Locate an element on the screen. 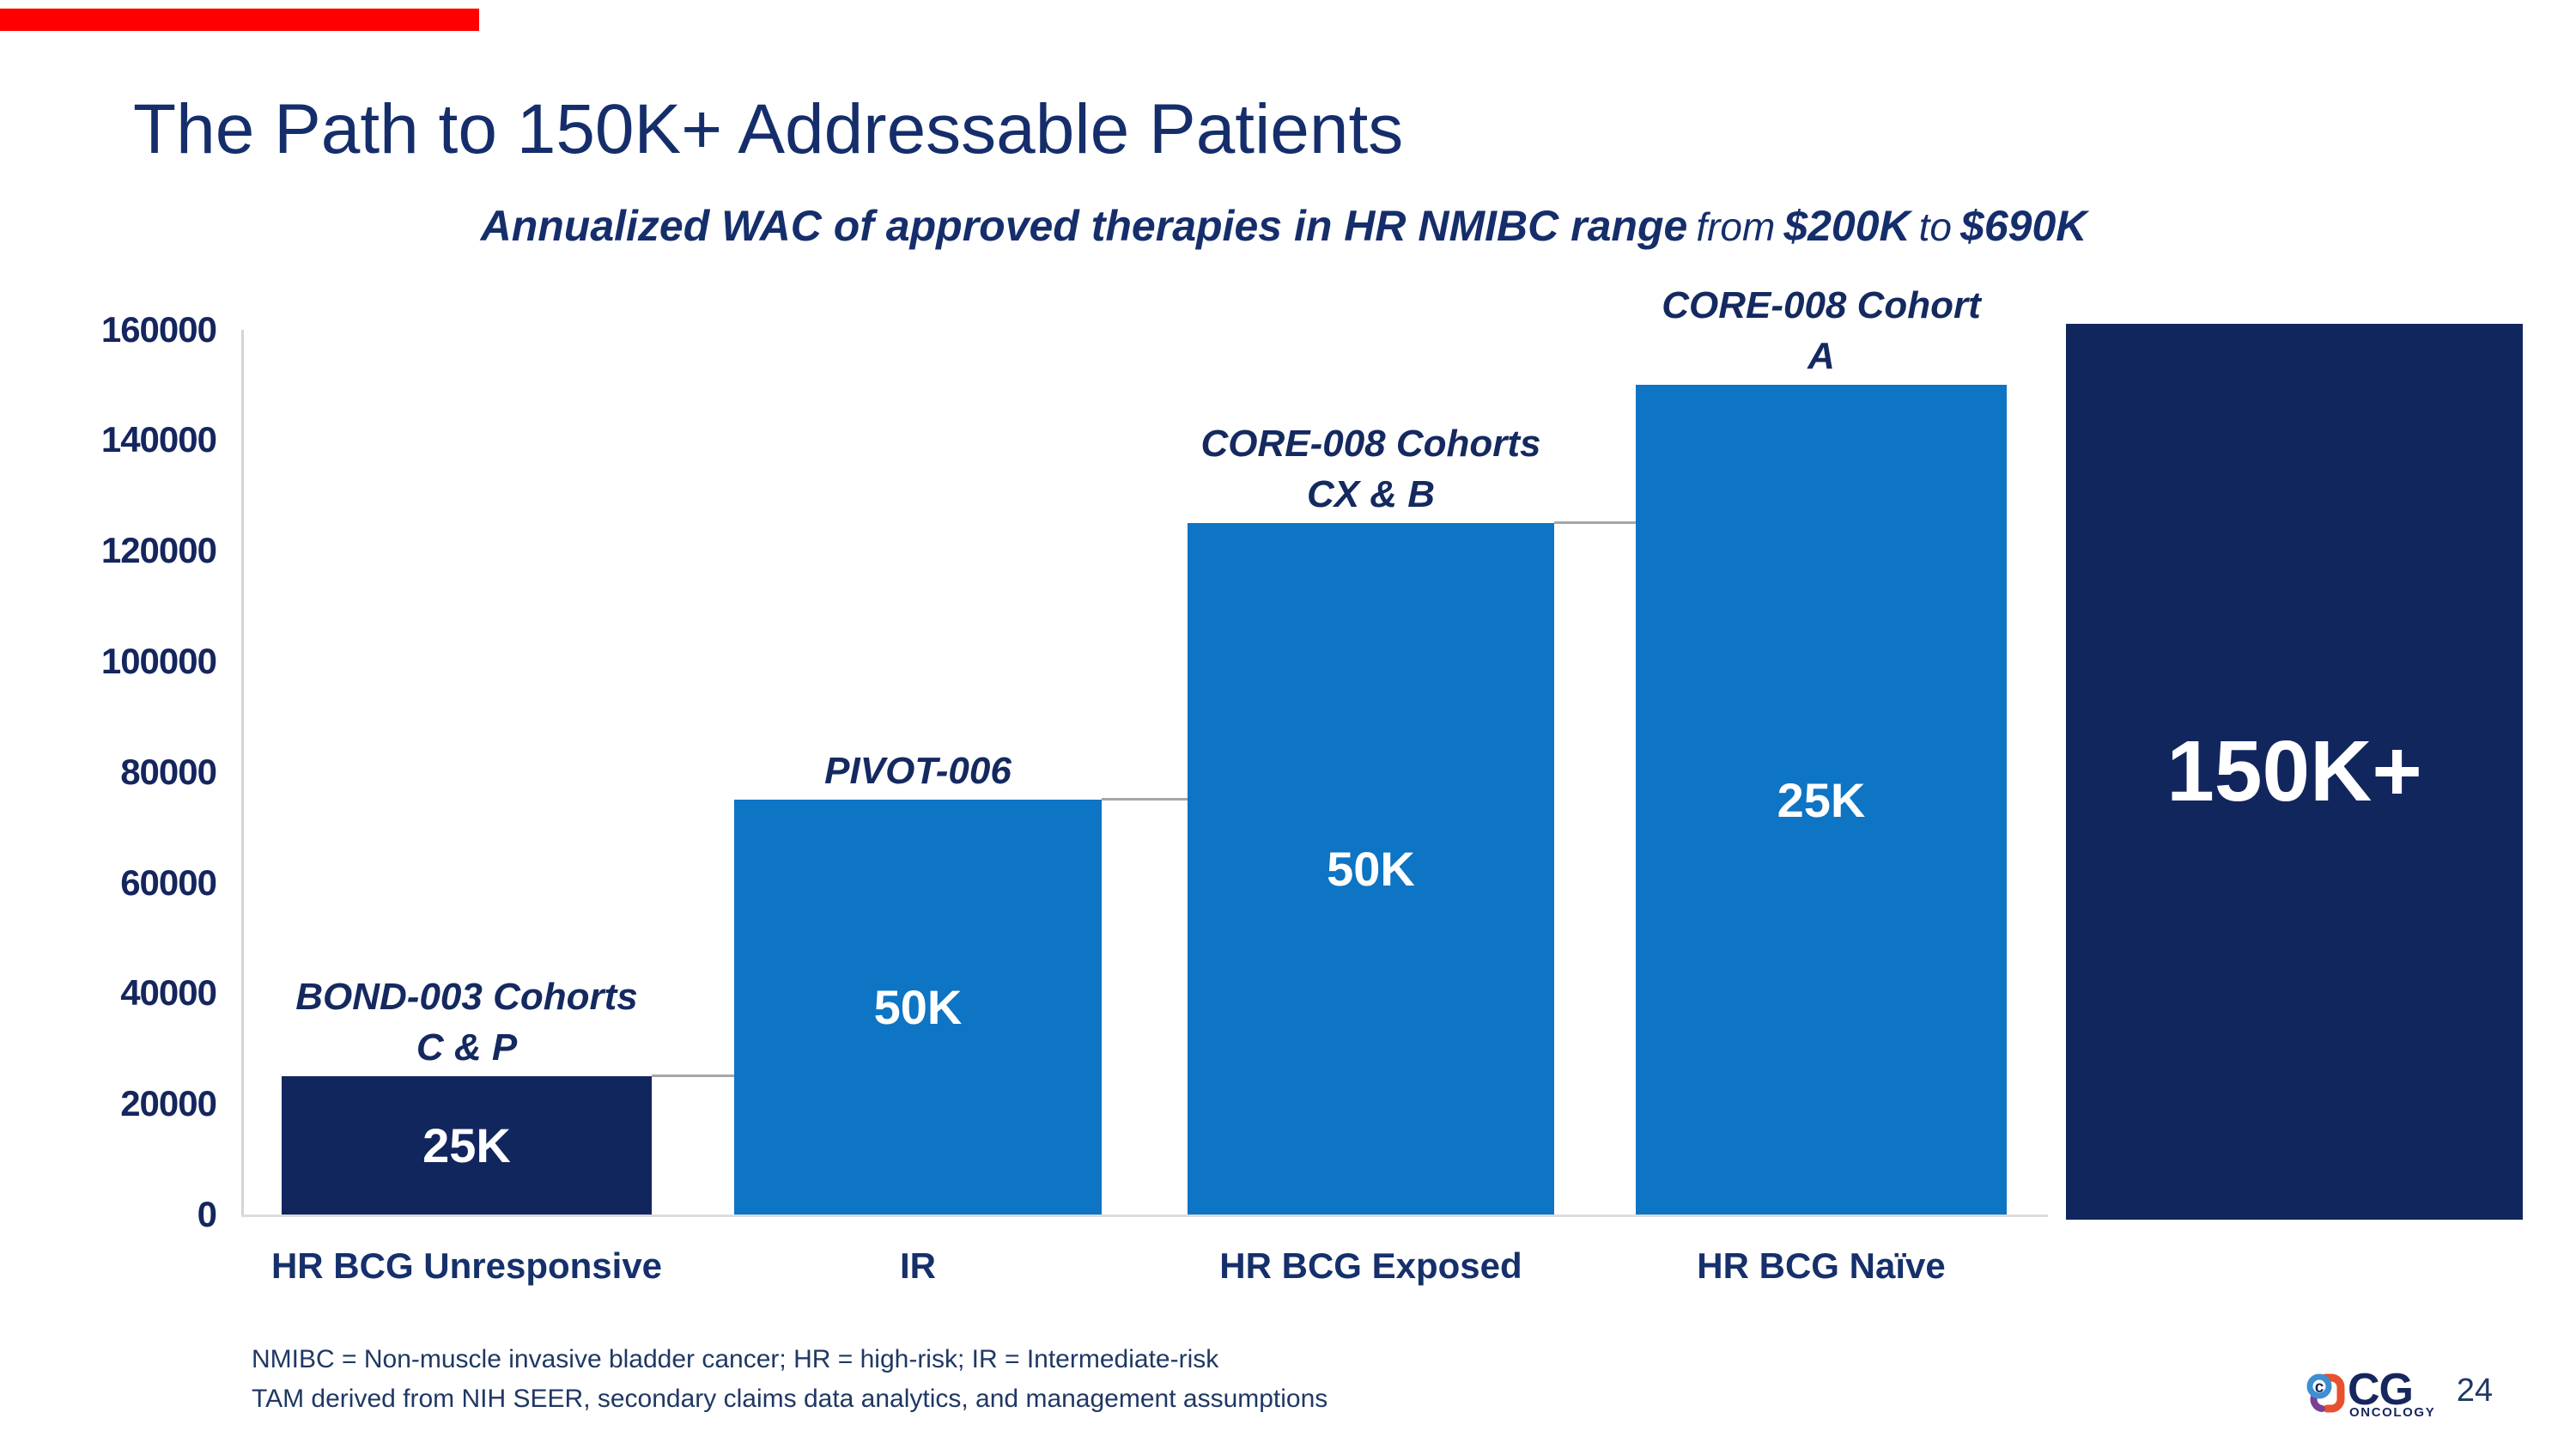 The width and height of the screenshot is (2576, 1449). subtitle-high-amount: $690K is located at coordinates (2024, 226).